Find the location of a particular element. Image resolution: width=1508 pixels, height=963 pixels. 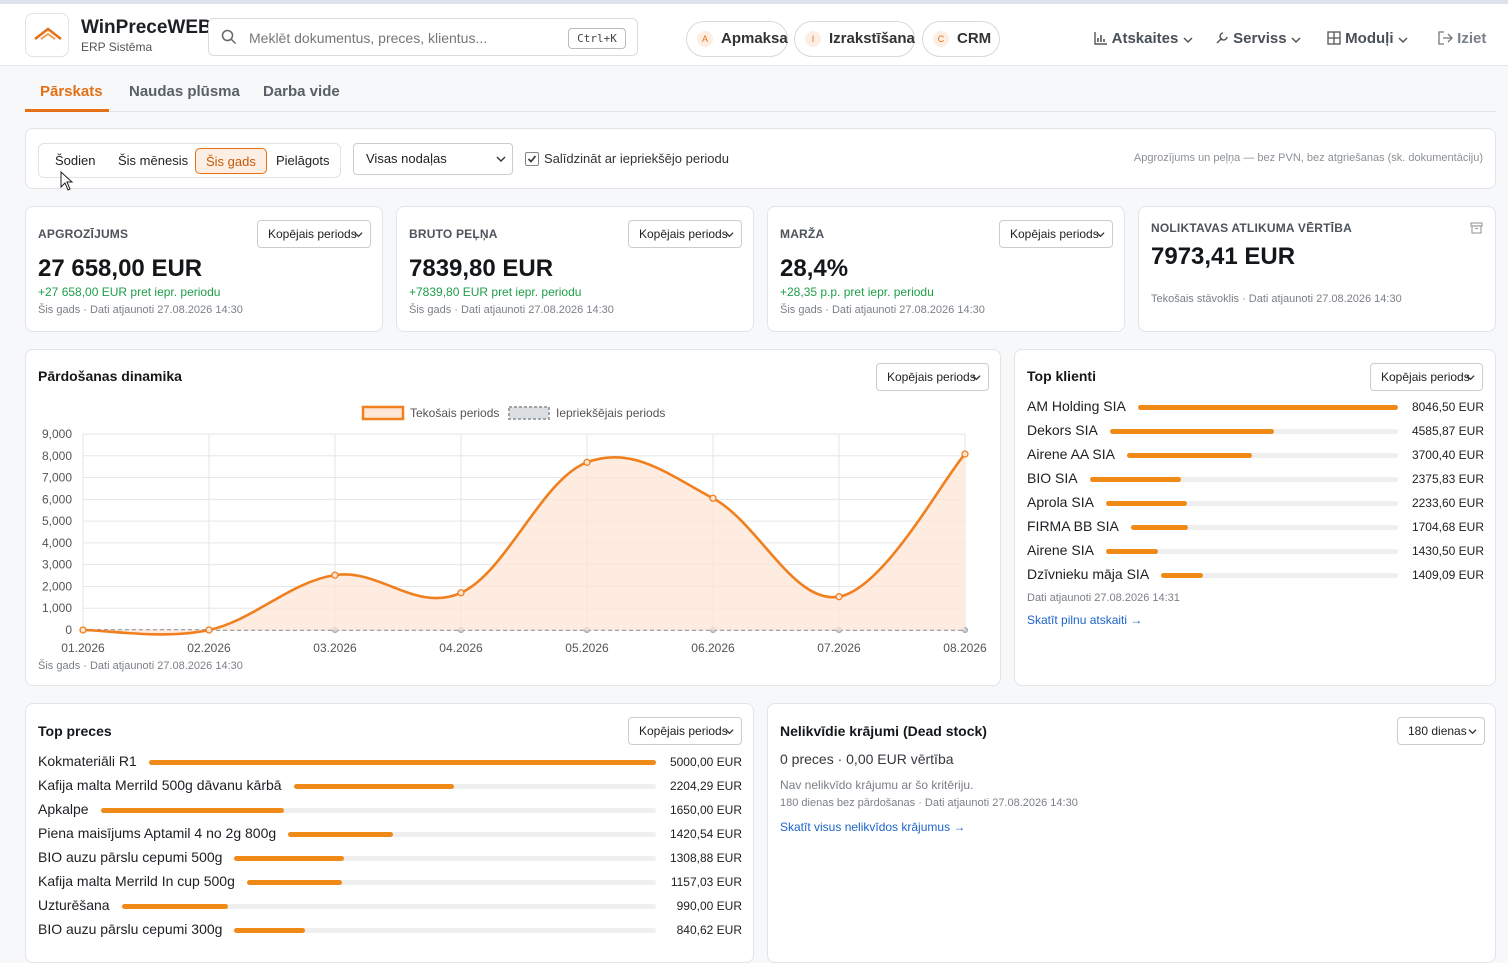

department-select: Visas nodaļas is located at coordinates (433, 159).